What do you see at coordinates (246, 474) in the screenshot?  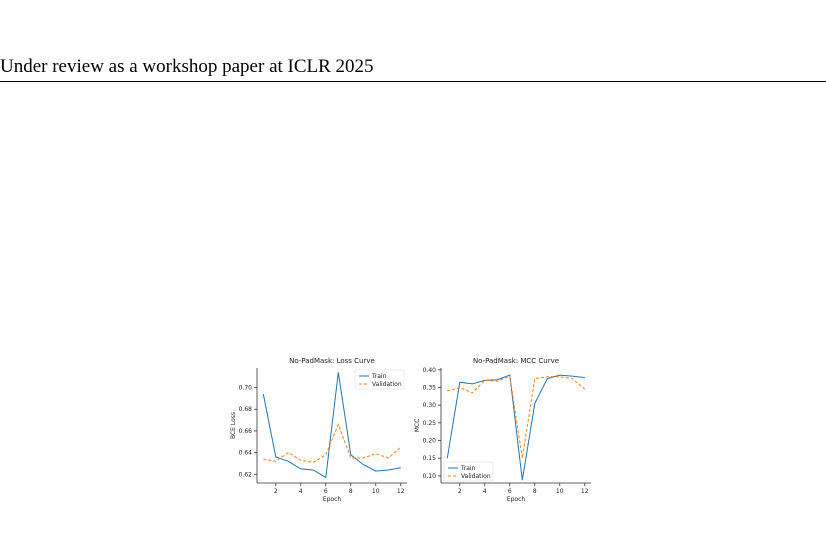 I see `y-tick-label: 0.62` at bounding box center [246, 474].